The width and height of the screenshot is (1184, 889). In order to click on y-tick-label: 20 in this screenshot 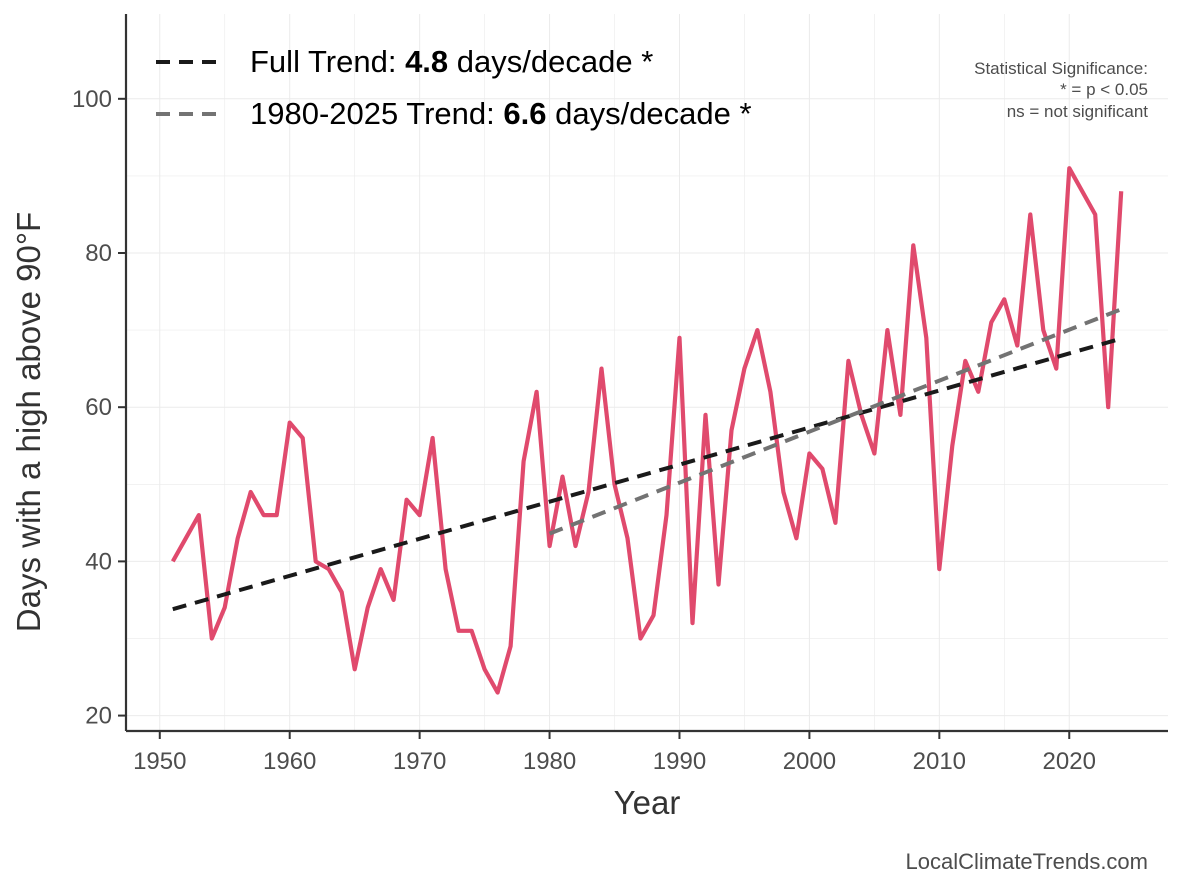, I will do `click(98, 716)`.